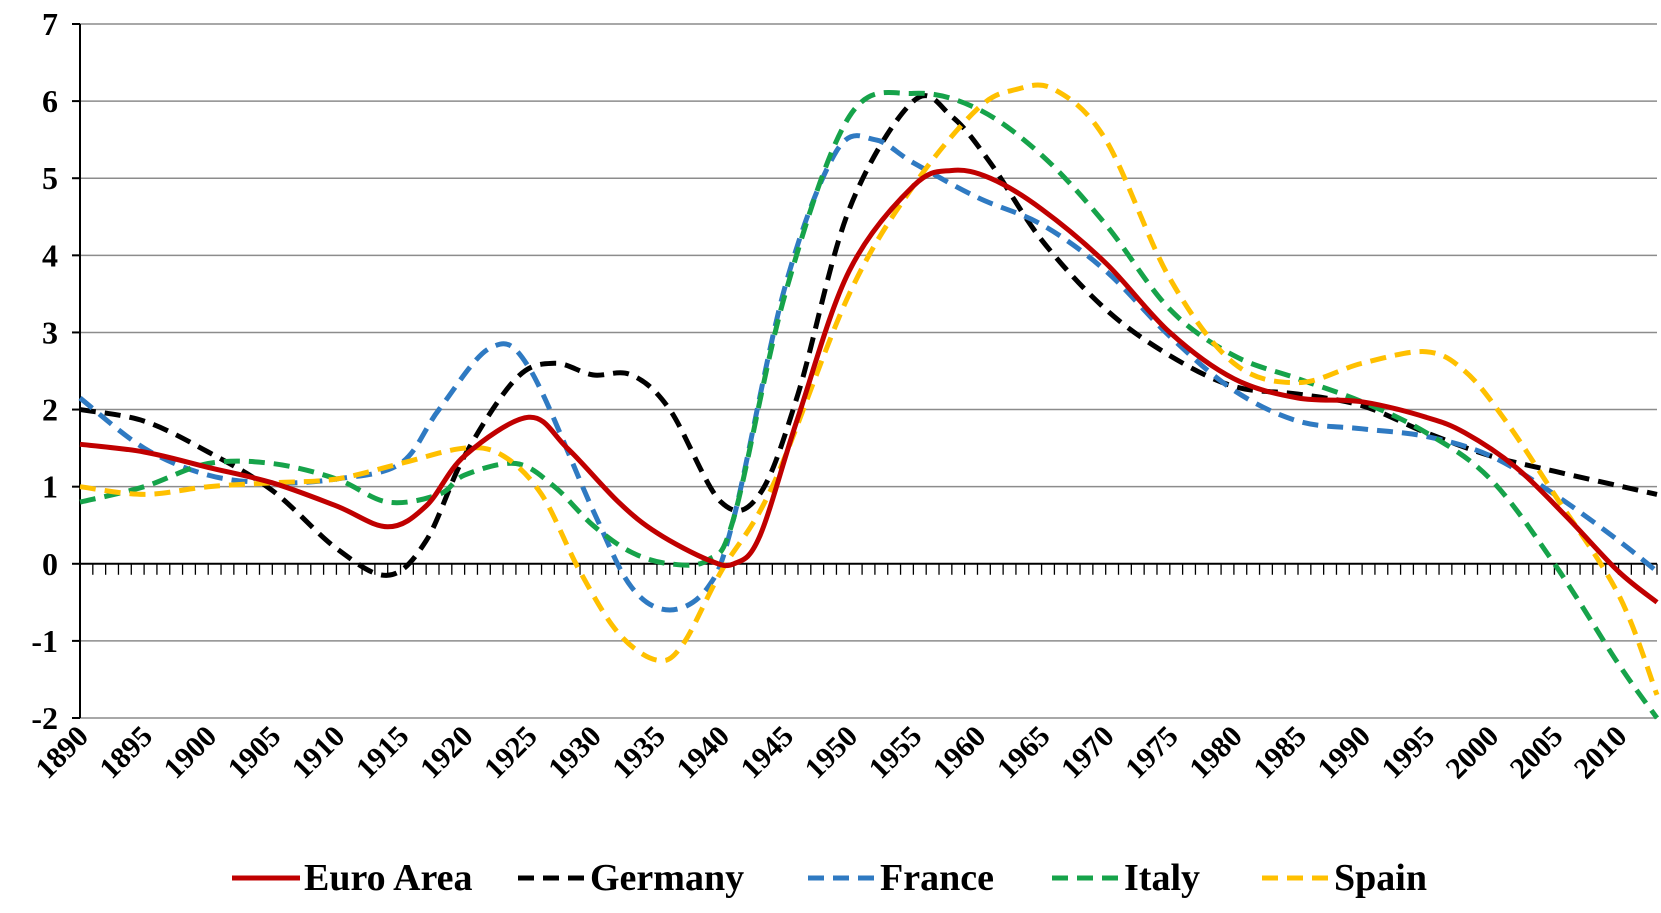  I want to click on x-tick-label: 1990, so click(1344, 753).